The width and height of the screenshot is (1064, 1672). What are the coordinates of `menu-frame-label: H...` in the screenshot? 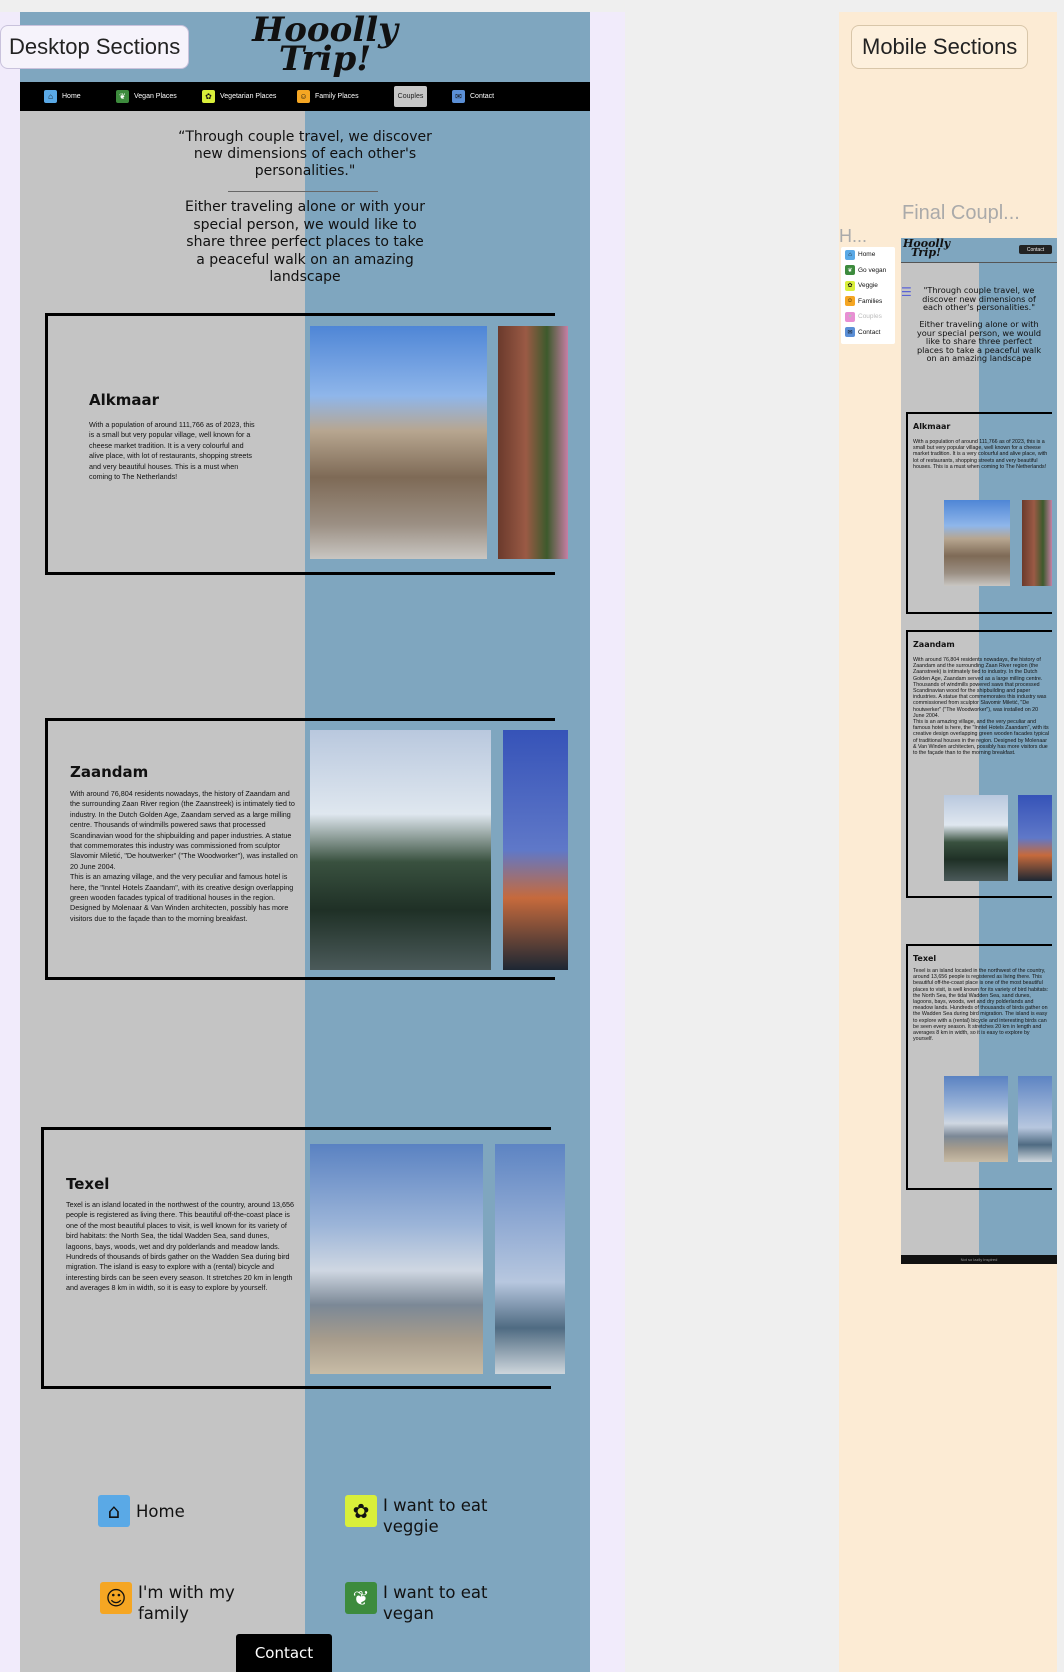 It's located at (853, 236).